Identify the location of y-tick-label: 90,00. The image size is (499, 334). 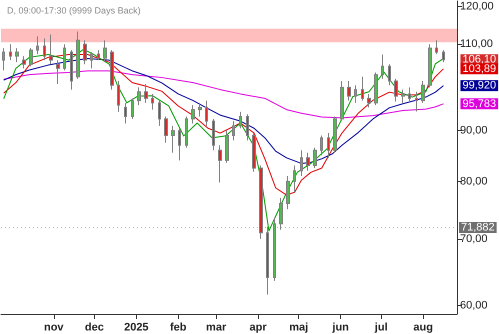
(474, 130).